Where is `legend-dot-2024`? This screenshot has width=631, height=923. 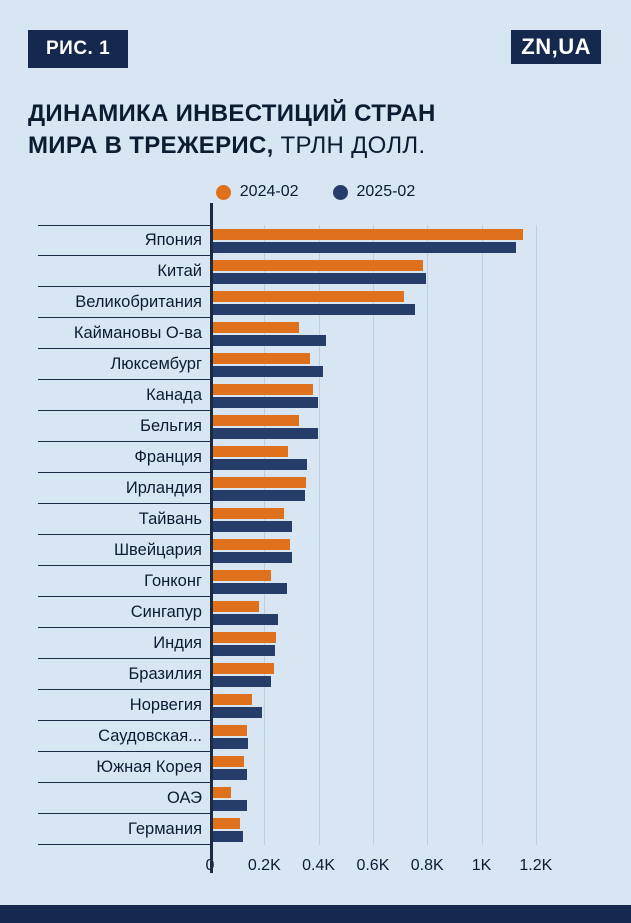 legend-dot-2024 is located at coordinates (223, 192).